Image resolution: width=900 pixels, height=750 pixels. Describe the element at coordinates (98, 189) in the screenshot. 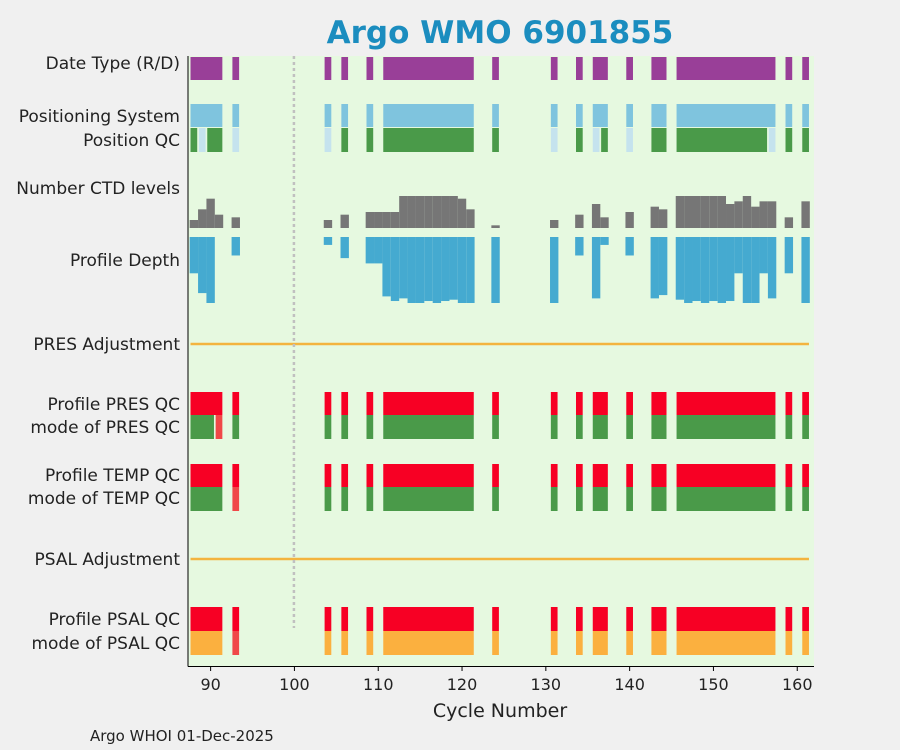

I see `row-label-number-ctd-levels: Number CTD levels` at that location.